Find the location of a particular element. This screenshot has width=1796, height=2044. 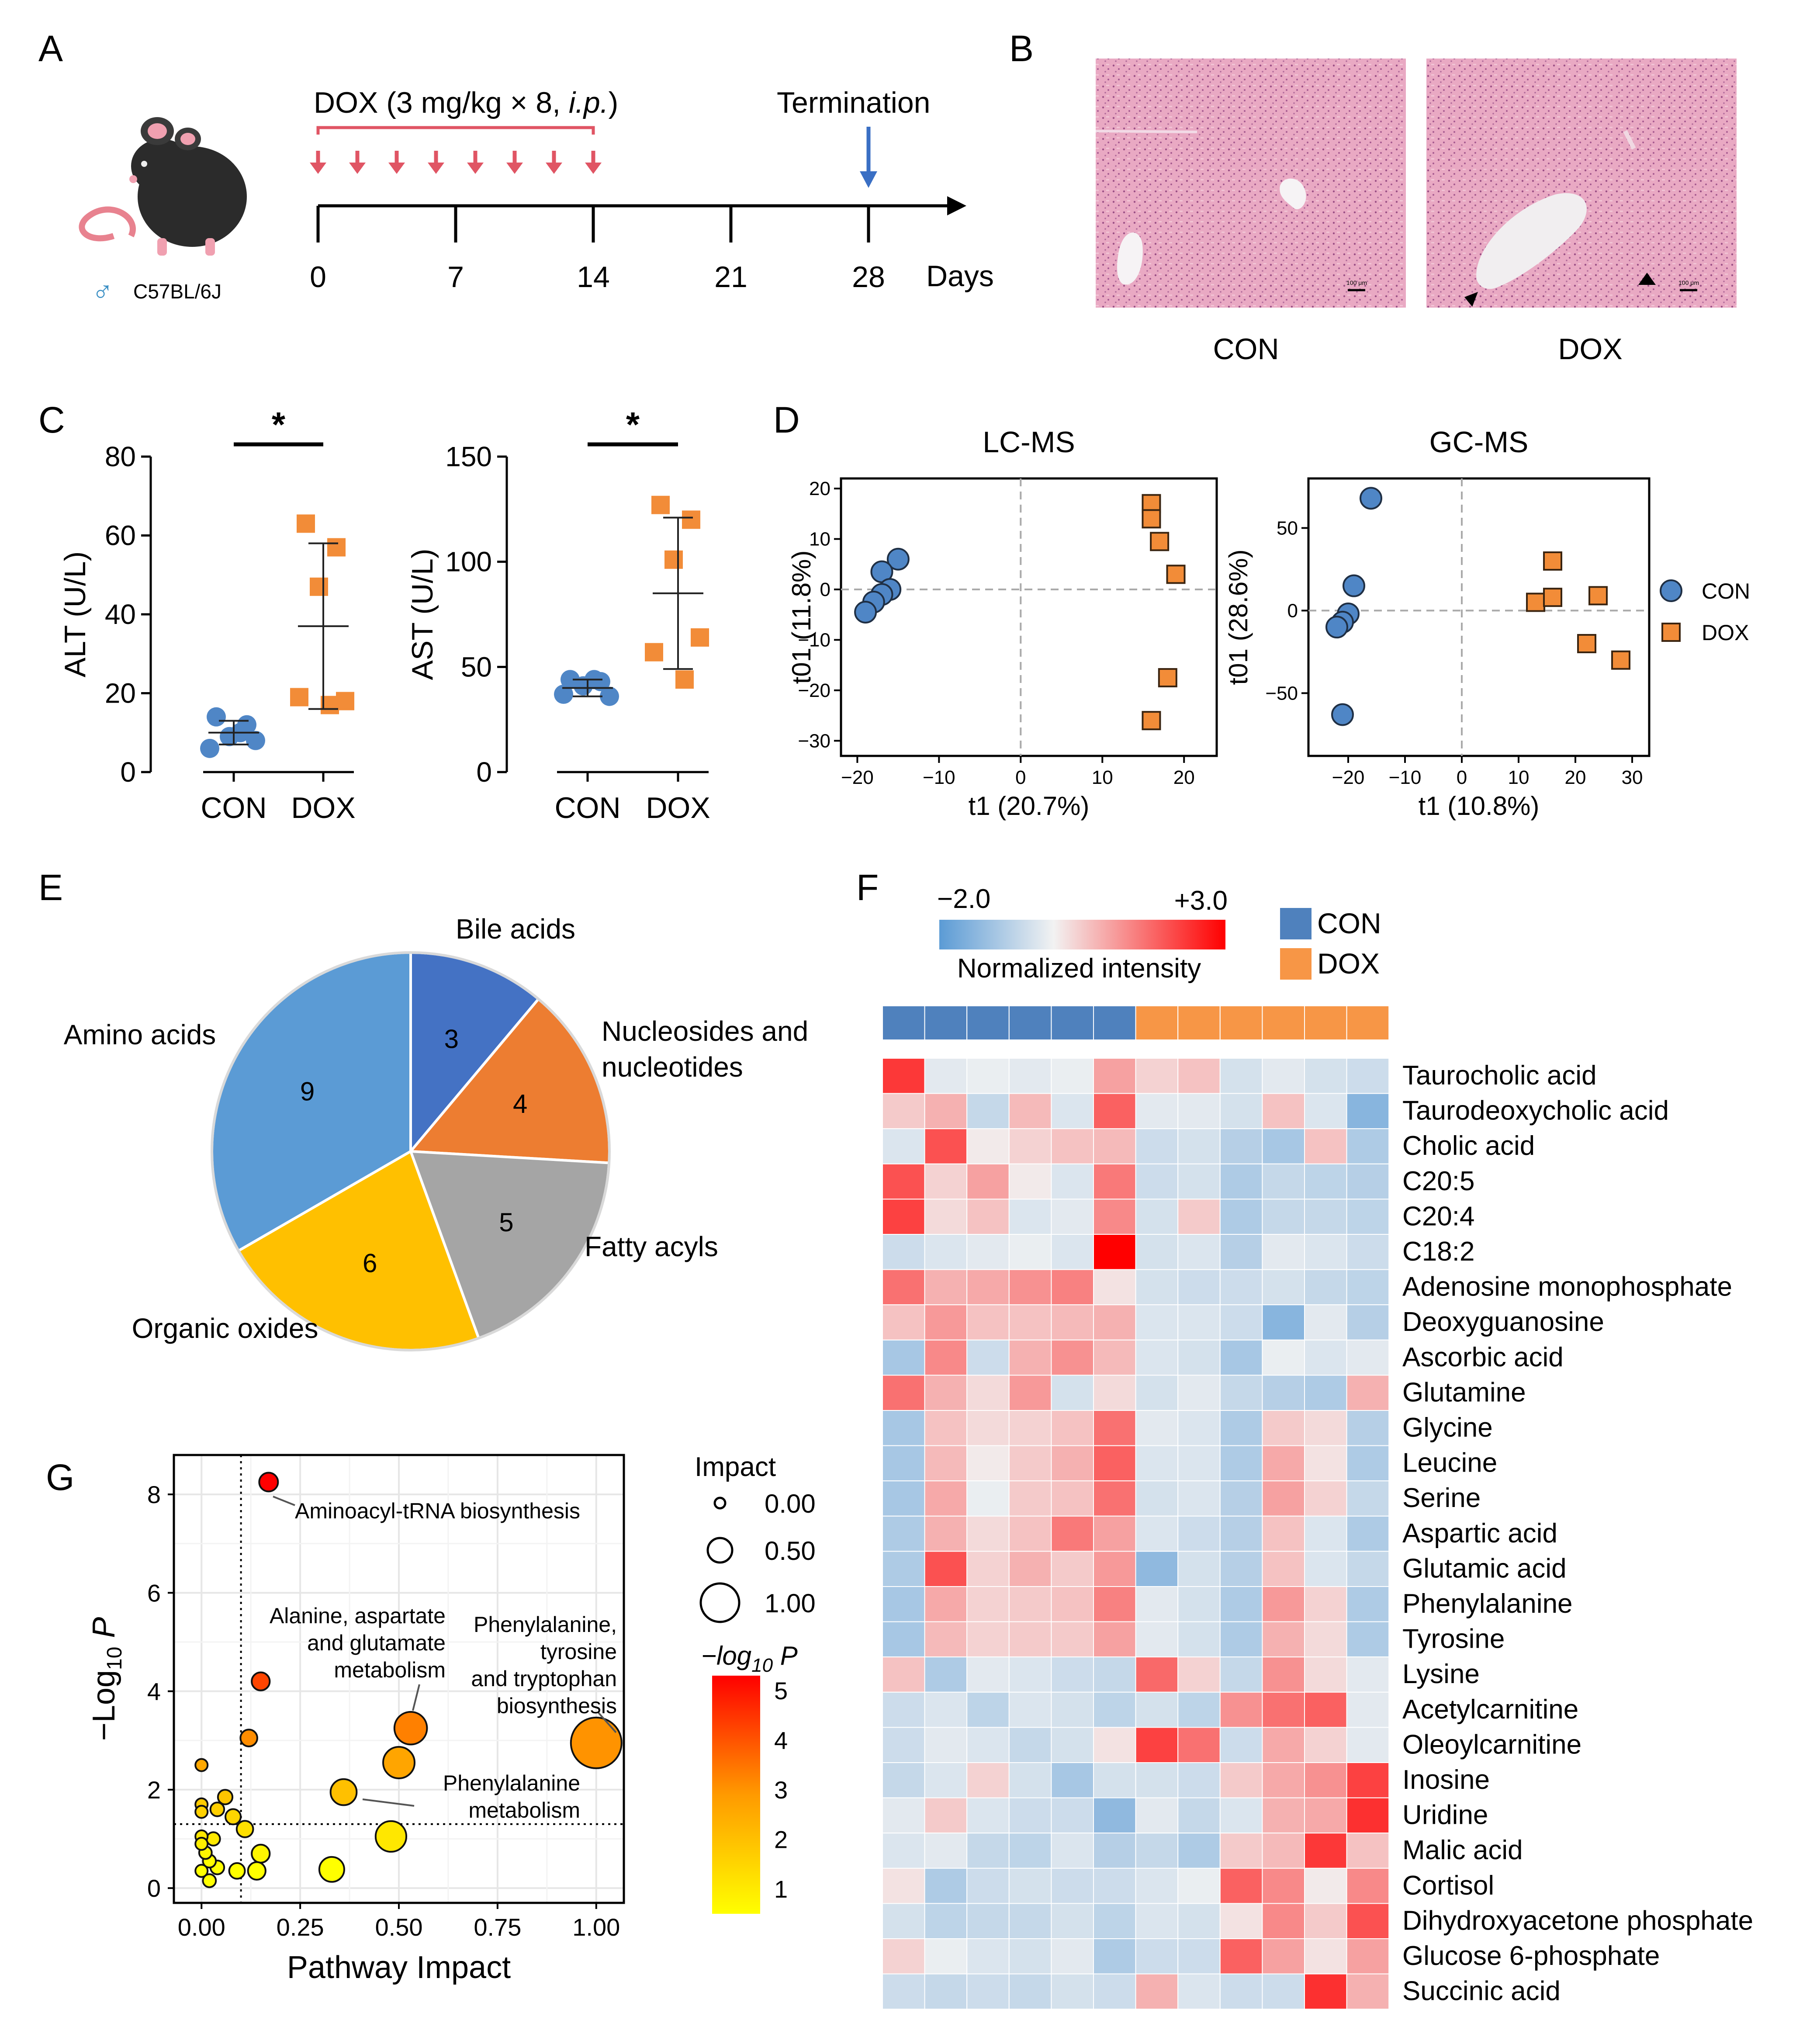

annotation-2-line-3: biosynthesis is located at coordinates (557, 1706).